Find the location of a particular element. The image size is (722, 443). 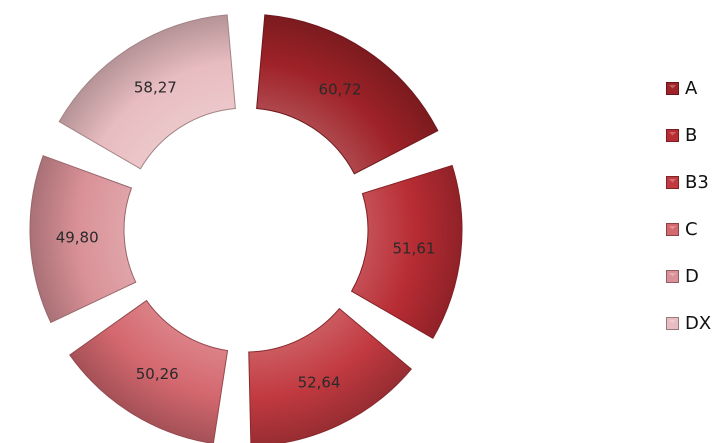

legend-item-b3: B3 is located at coordinates (688, 182).